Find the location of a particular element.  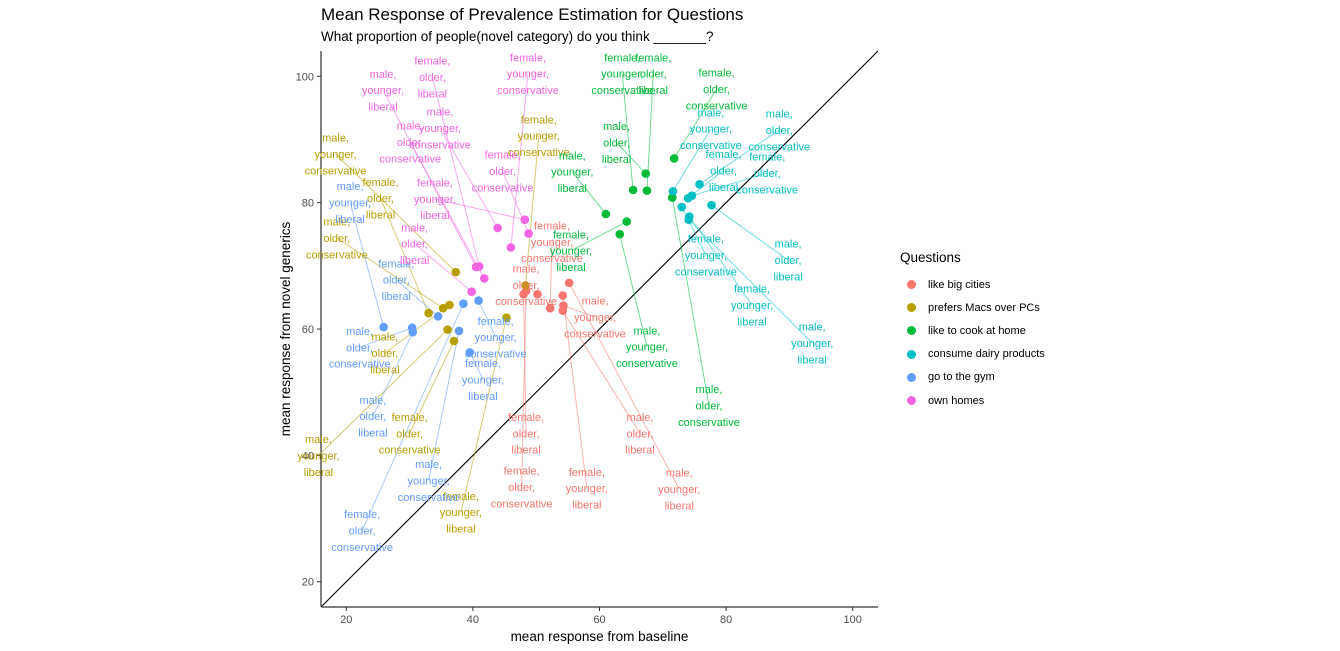

x-tick-label: 100 is located at coordinates (853, 620).